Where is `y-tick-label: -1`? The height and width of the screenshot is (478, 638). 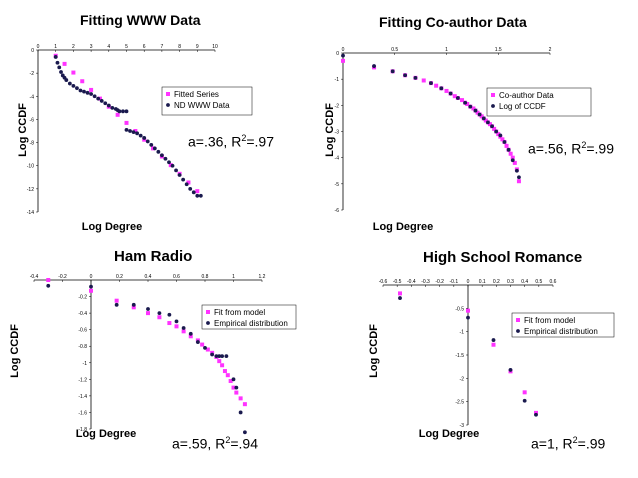 y-tick-label: -1 is located at coordinates (337, 80).